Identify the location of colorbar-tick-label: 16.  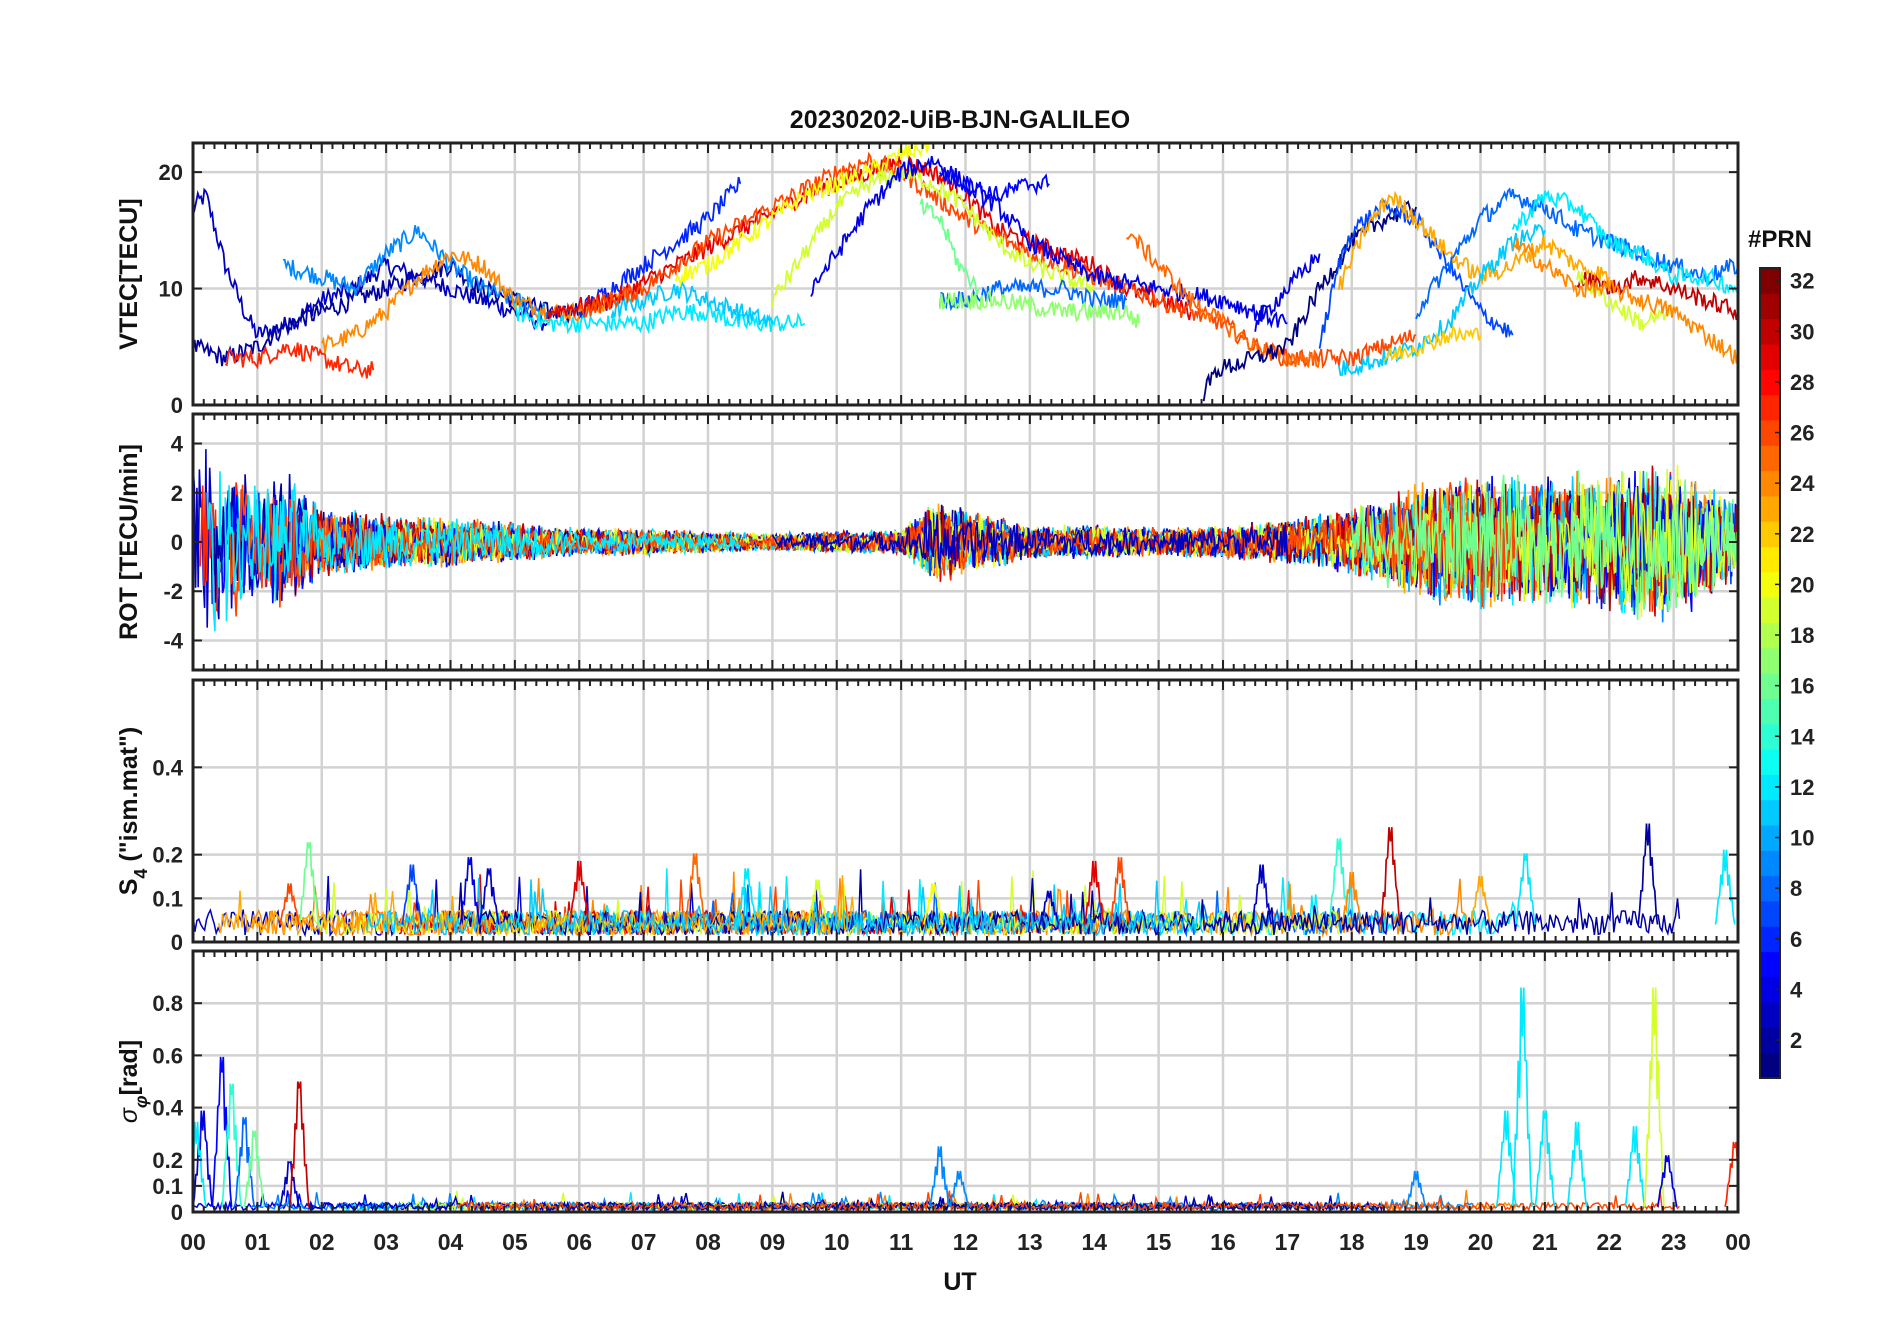
(1802, 686).